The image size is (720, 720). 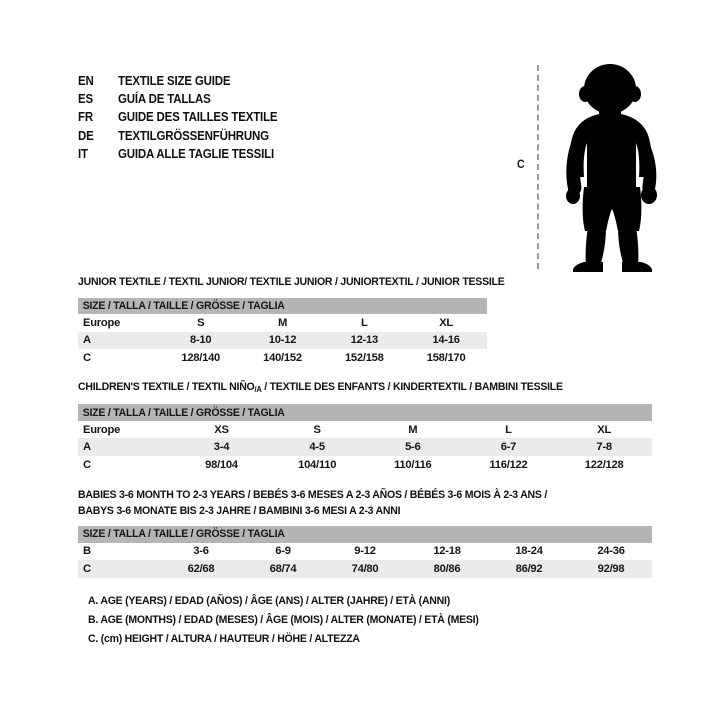 I want to click on language-row-it: IT GUIDA ALLE TAGLIE TESSILI, so click(x=268, y=156).